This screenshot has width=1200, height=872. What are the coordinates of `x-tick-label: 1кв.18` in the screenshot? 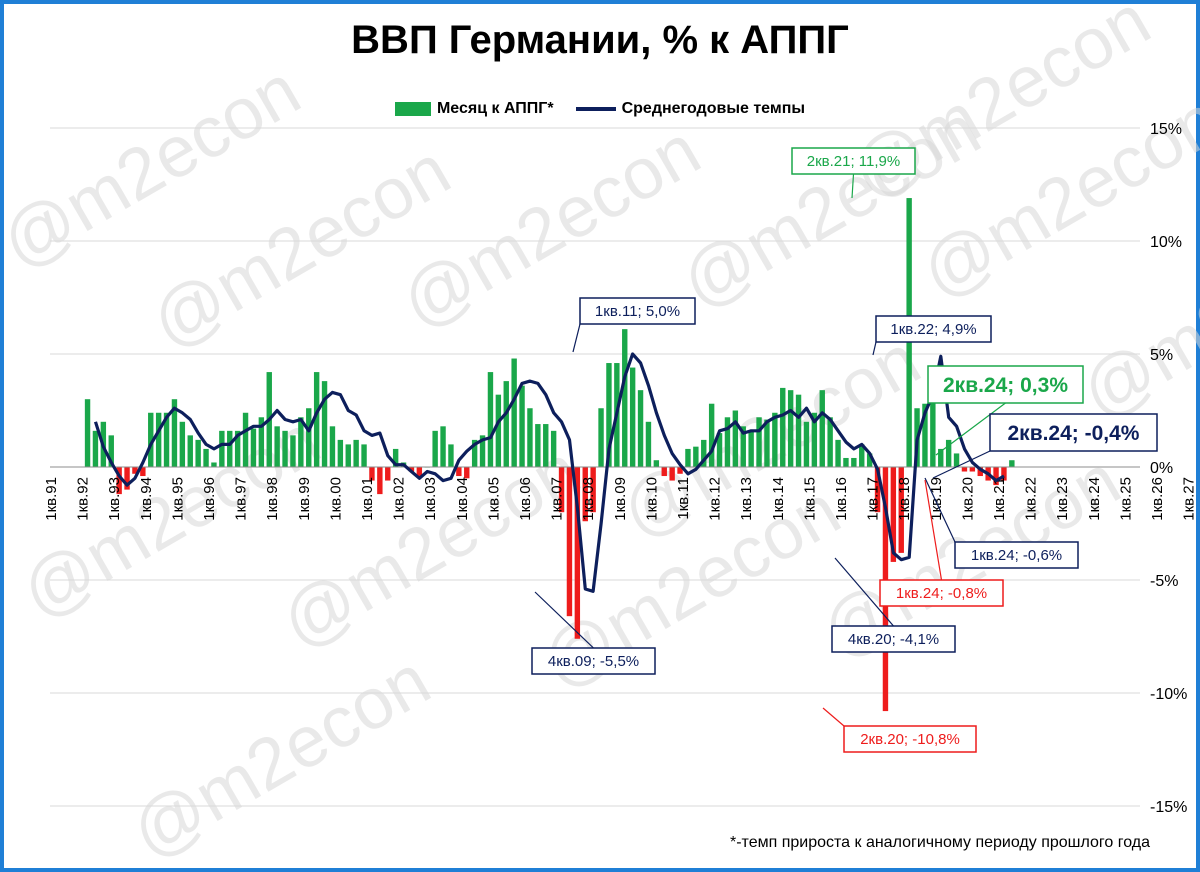 It's located at (904, 499).